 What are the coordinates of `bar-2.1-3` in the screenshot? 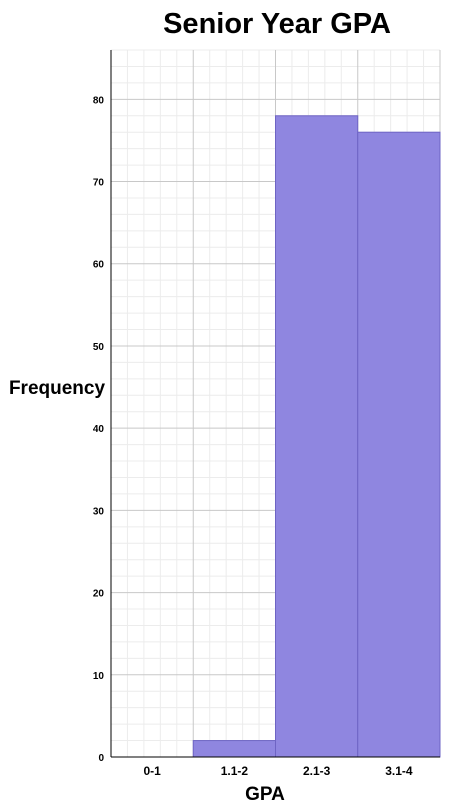 It's located at (317, 436).